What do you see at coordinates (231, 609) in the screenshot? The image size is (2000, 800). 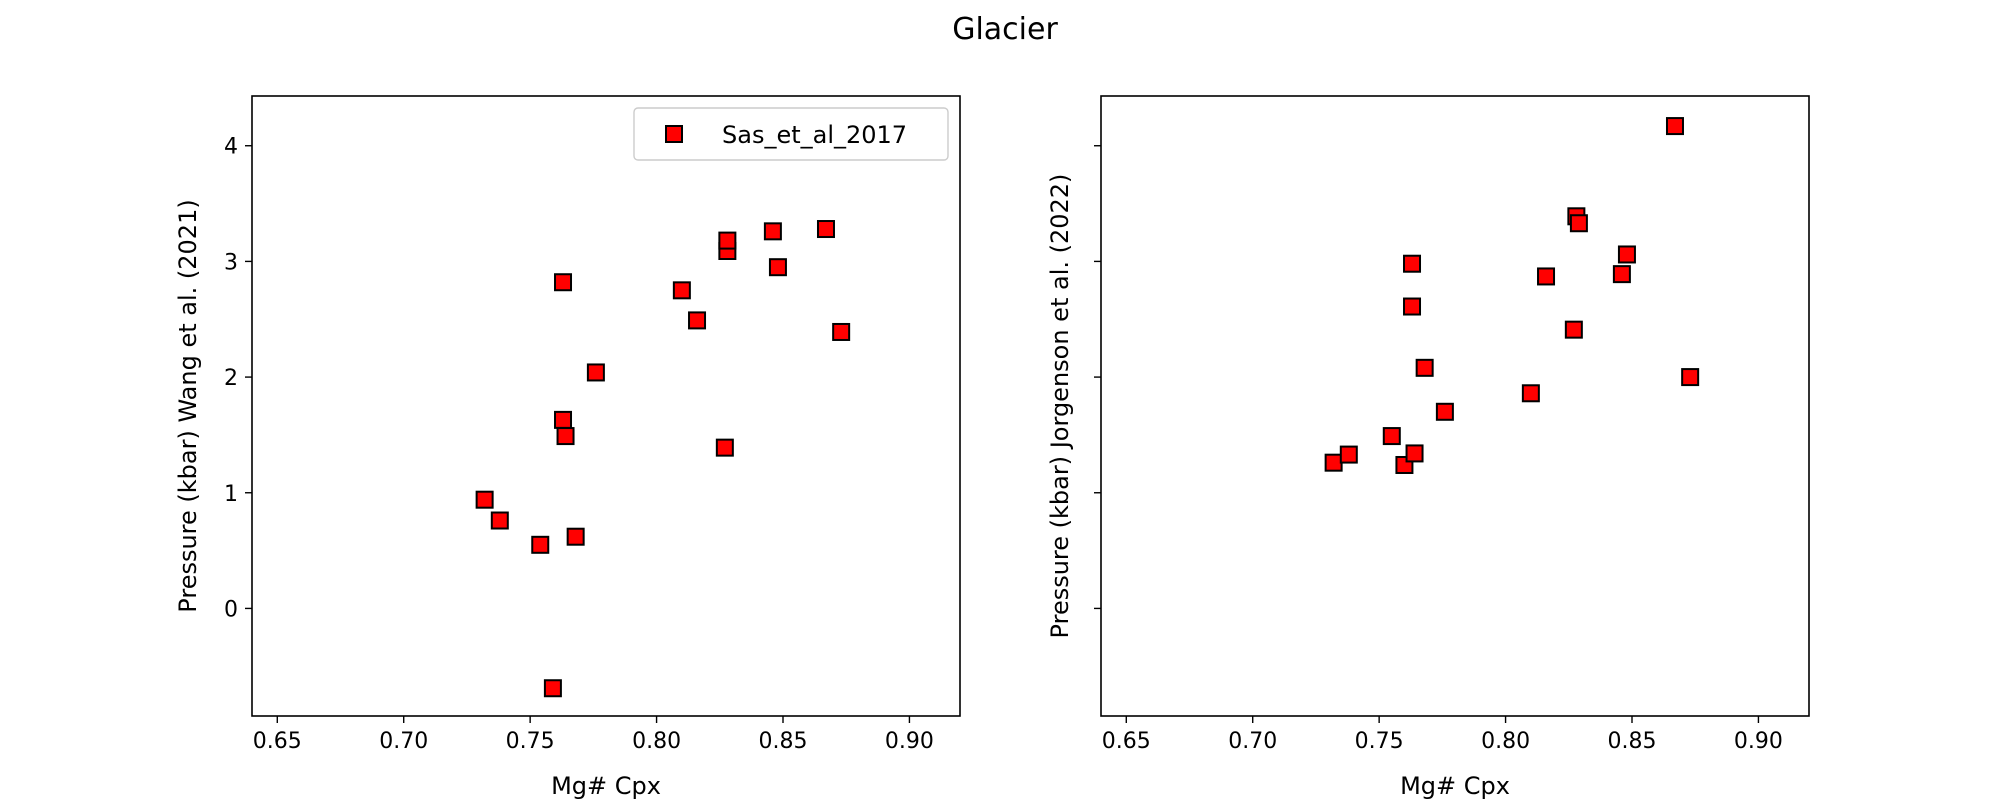 I see `y-tick-label: 0` at bounding box center [231, 609].